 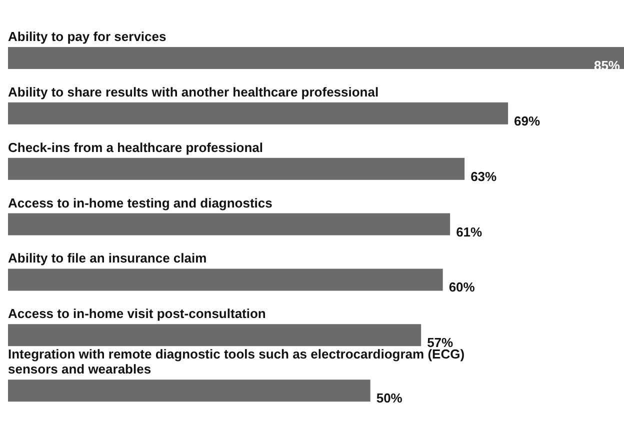 What do you see at coordinates (389, 398) in the screenshot?
I see `data-label: 50%` at bounding box center [389, 398].